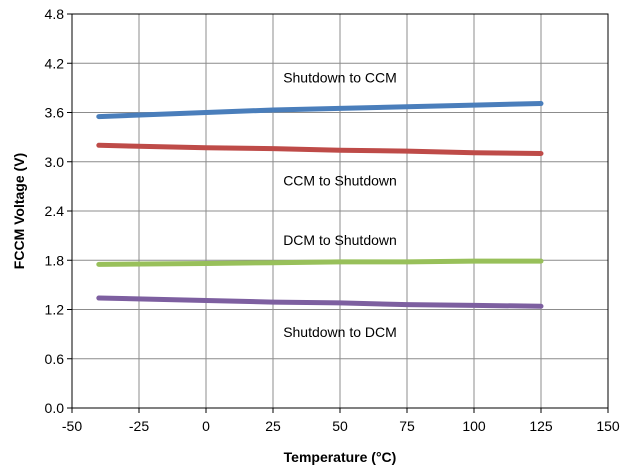 The image size is (627, 472). Describe the element at coordinates (55, 359) in the screenshot. I see `y-tick-label: 0.6` at that location.